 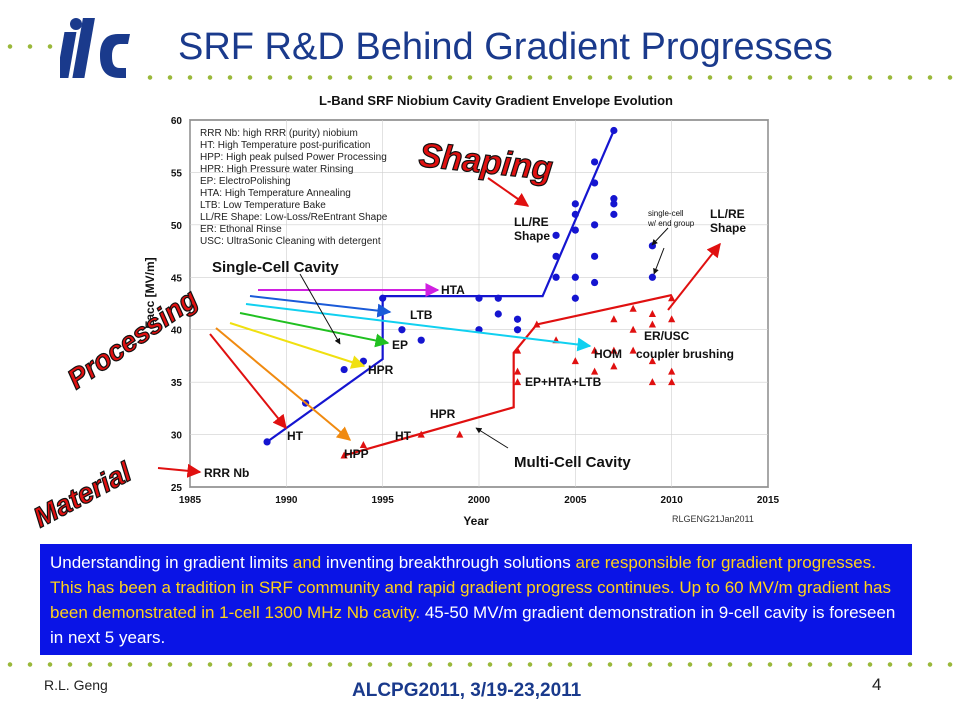 I want to click on arrow-ltb, so click(x=320, y=306).